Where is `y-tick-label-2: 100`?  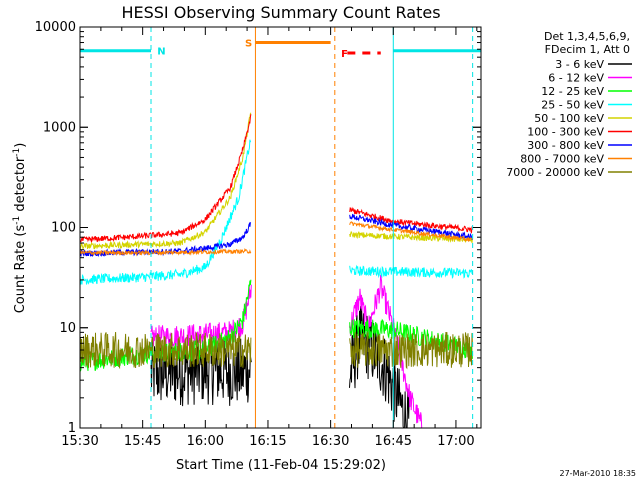
y-tick-label-2: 100 is located at coordinates (63, 228).